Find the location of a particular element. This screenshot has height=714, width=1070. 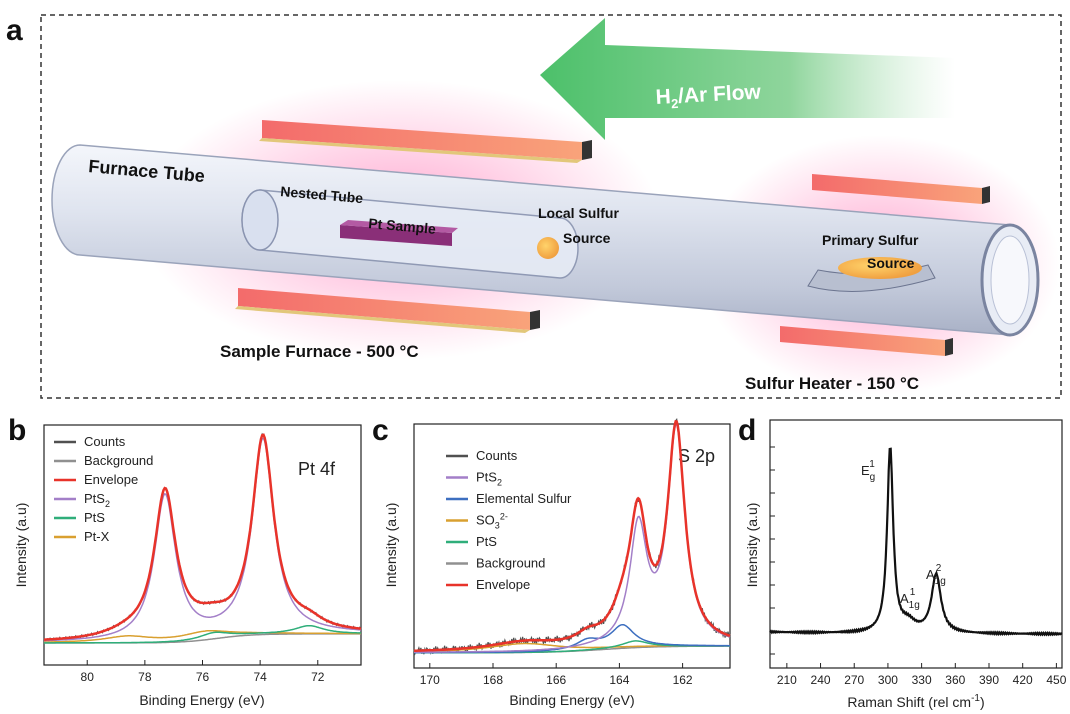

series-pts is located at coordinates (203, 634).